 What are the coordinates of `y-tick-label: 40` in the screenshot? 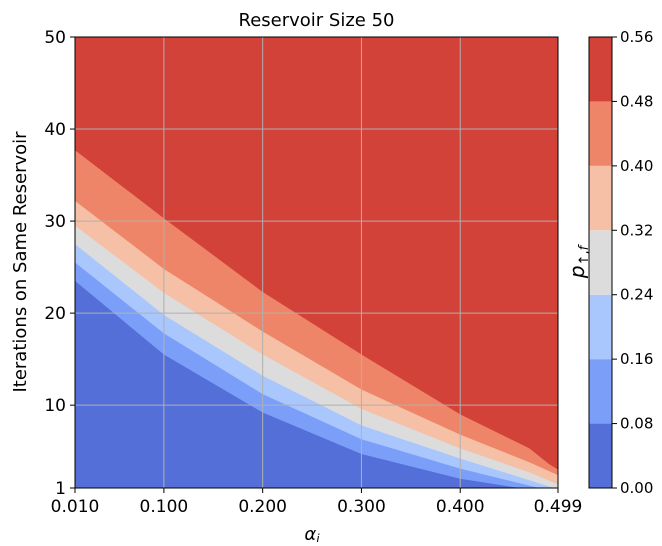 It's located at (55, 130).